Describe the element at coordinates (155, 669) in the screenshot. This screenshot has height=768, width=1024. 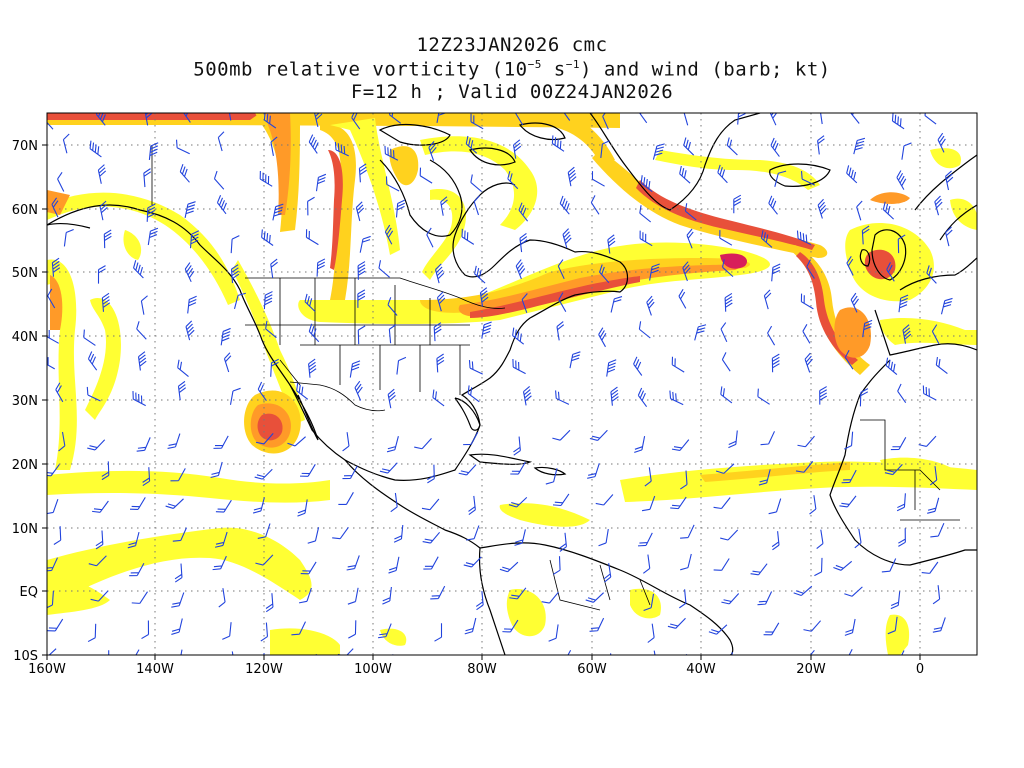
I see `lon-label: 140W` at that location.